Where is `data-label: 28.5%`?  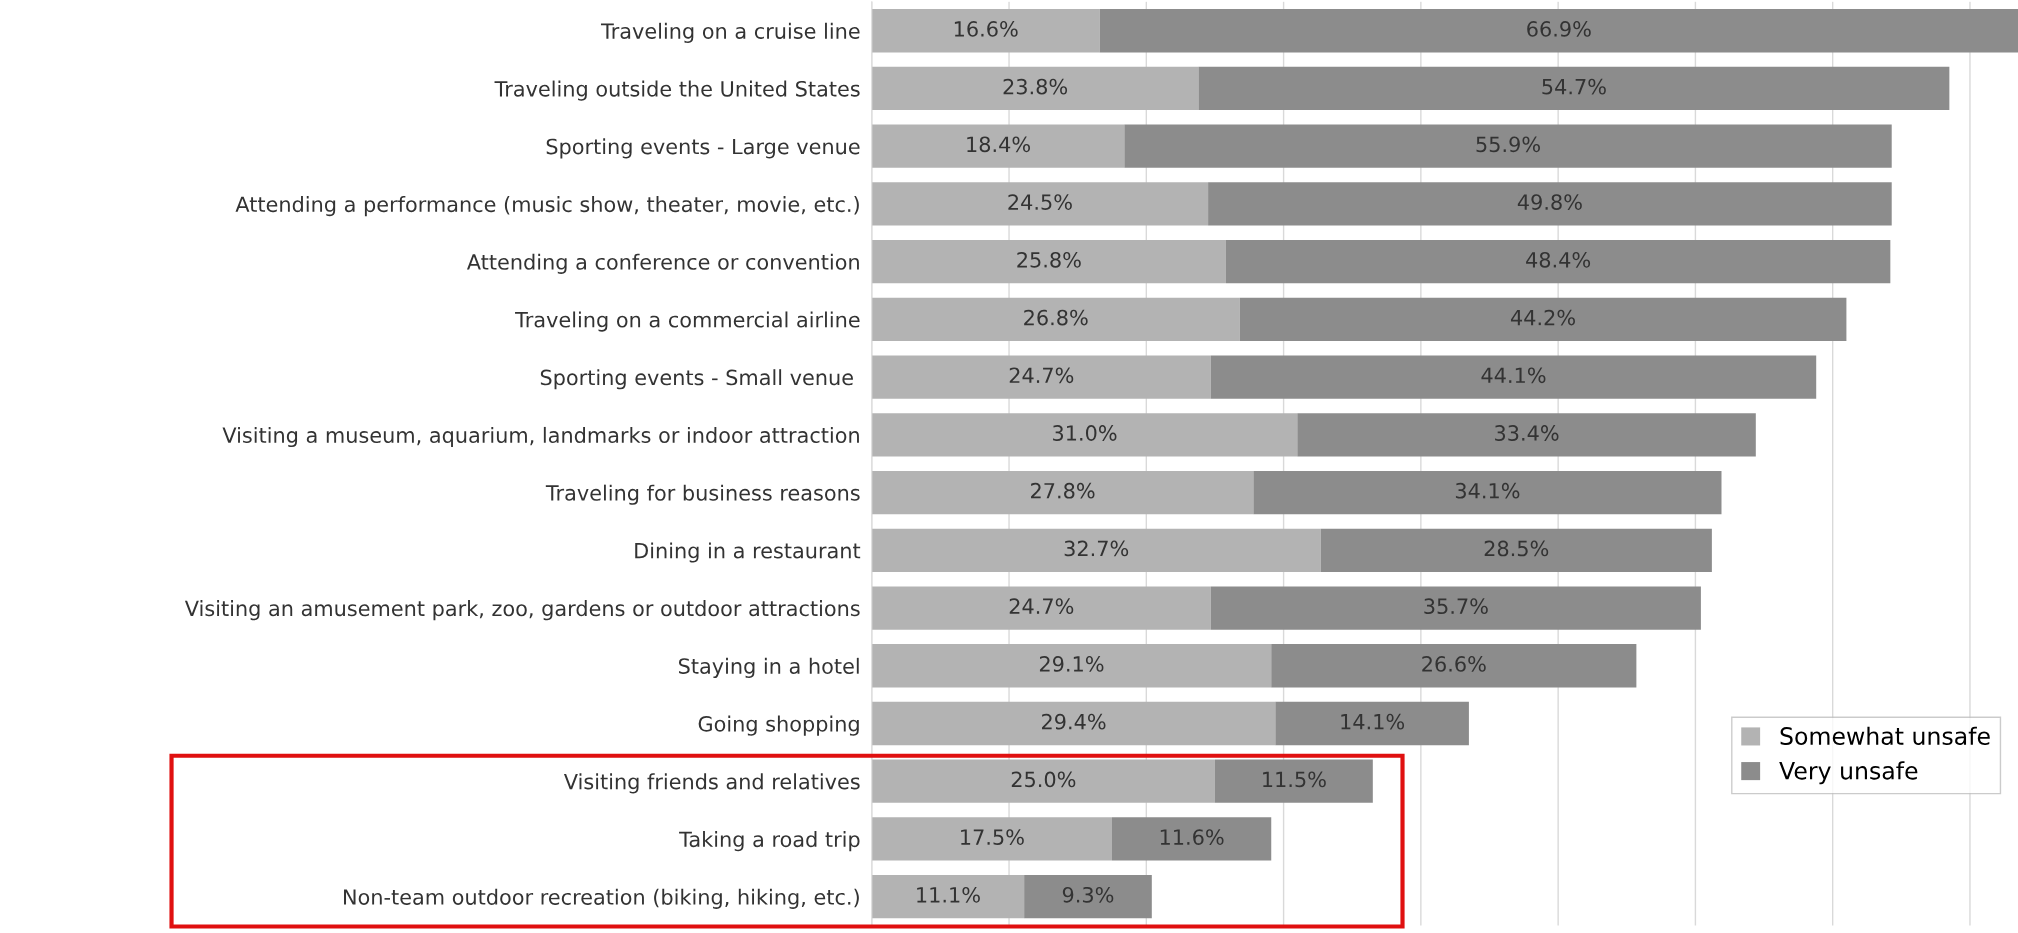 data-label: 28.5% is located at coordinates (1516, 548).